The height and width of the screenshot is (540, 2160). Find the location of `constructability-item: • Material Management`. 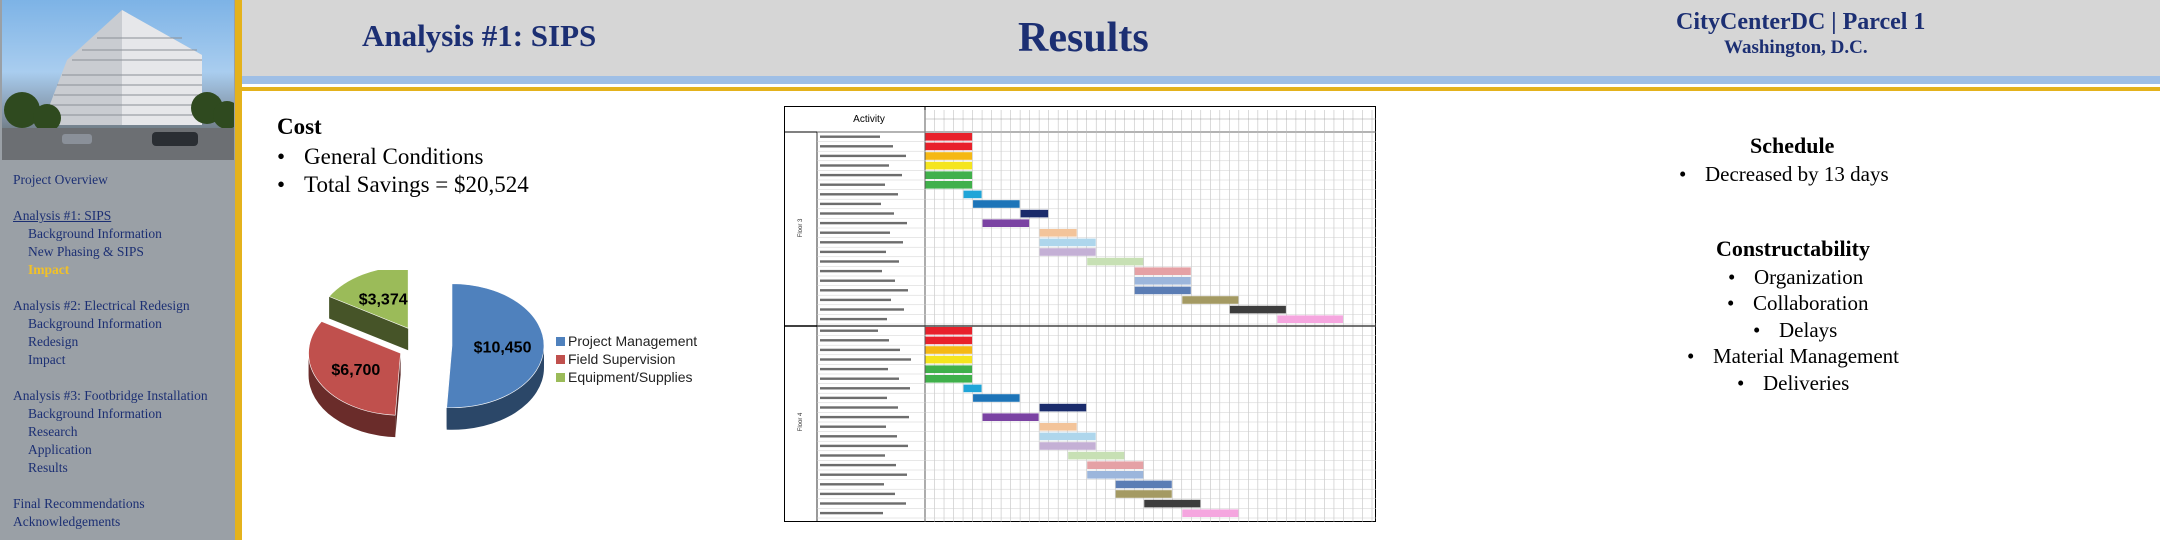

constructability-item: • Material Management is located at coordinates (1793, 356).